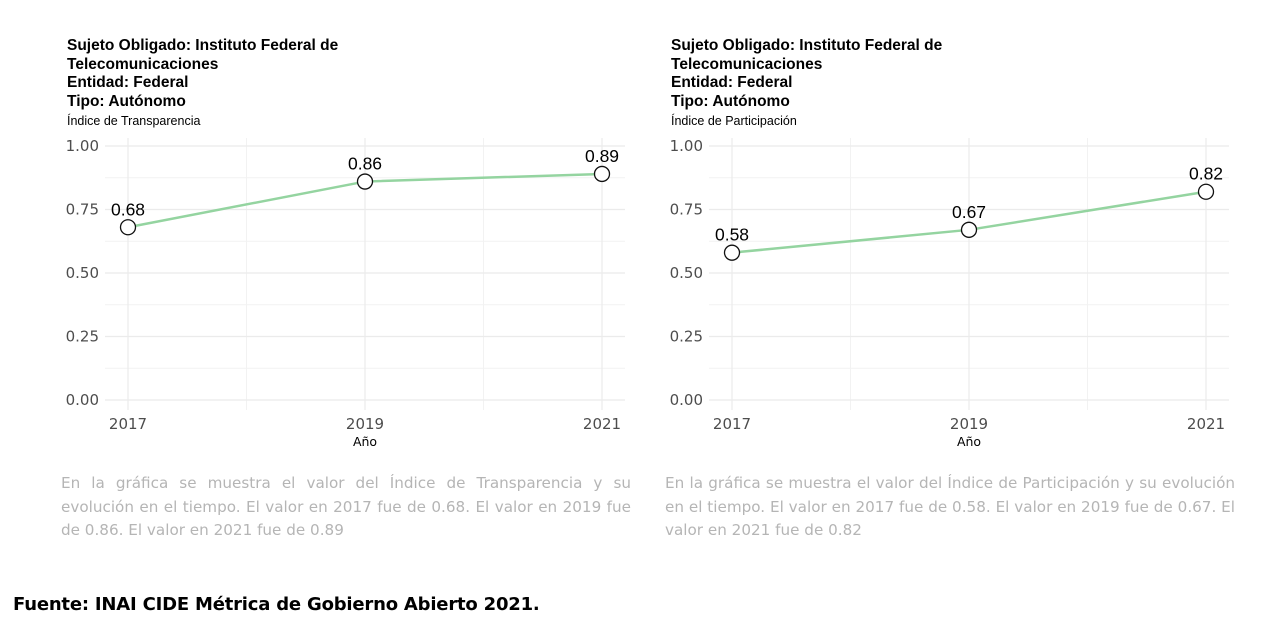 This screenshot has height=623, width=1265. What do you see at coordinates (1206, 174) in the screenshot?
I see `data-label: 0.82` at bounding box center [1206, 174].